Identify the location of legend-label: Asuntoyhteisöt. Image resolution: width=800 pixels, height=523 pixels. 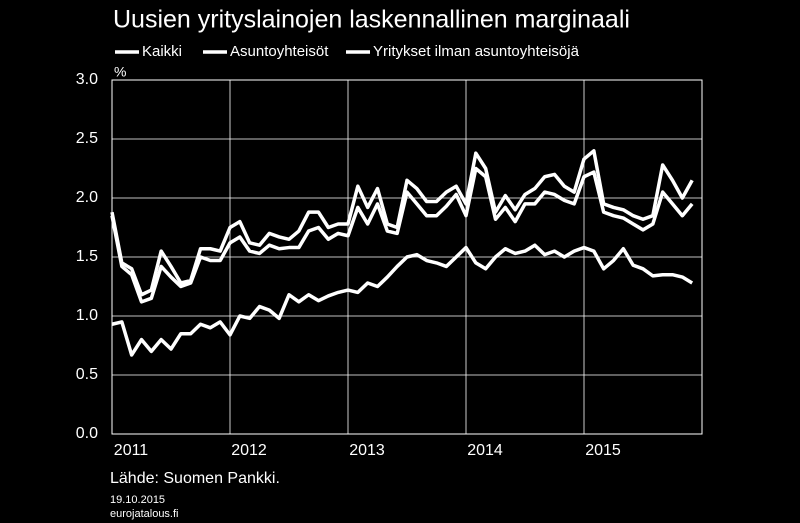
(279, 51).